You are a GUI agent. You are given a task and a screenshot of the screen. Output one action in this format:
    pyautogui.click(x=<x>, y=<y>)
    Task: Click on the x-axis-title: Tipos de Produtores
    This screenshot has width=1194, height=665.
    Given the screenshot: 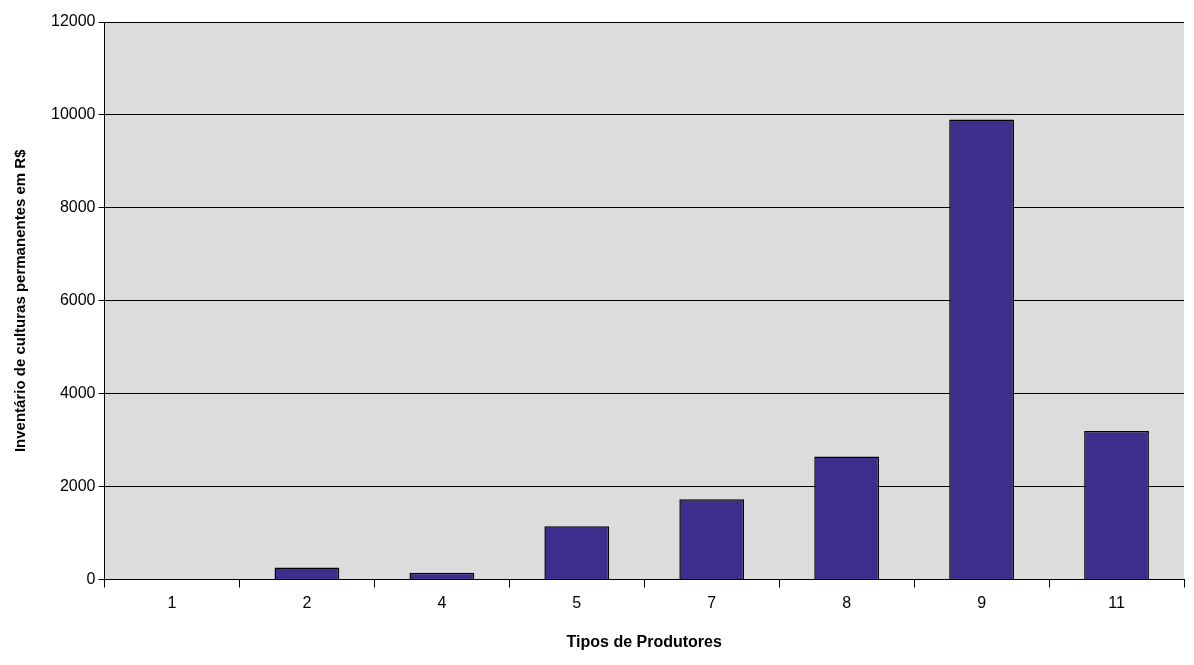 What is the action you would take?
    pyautogui.click(x=644, y=641)
    